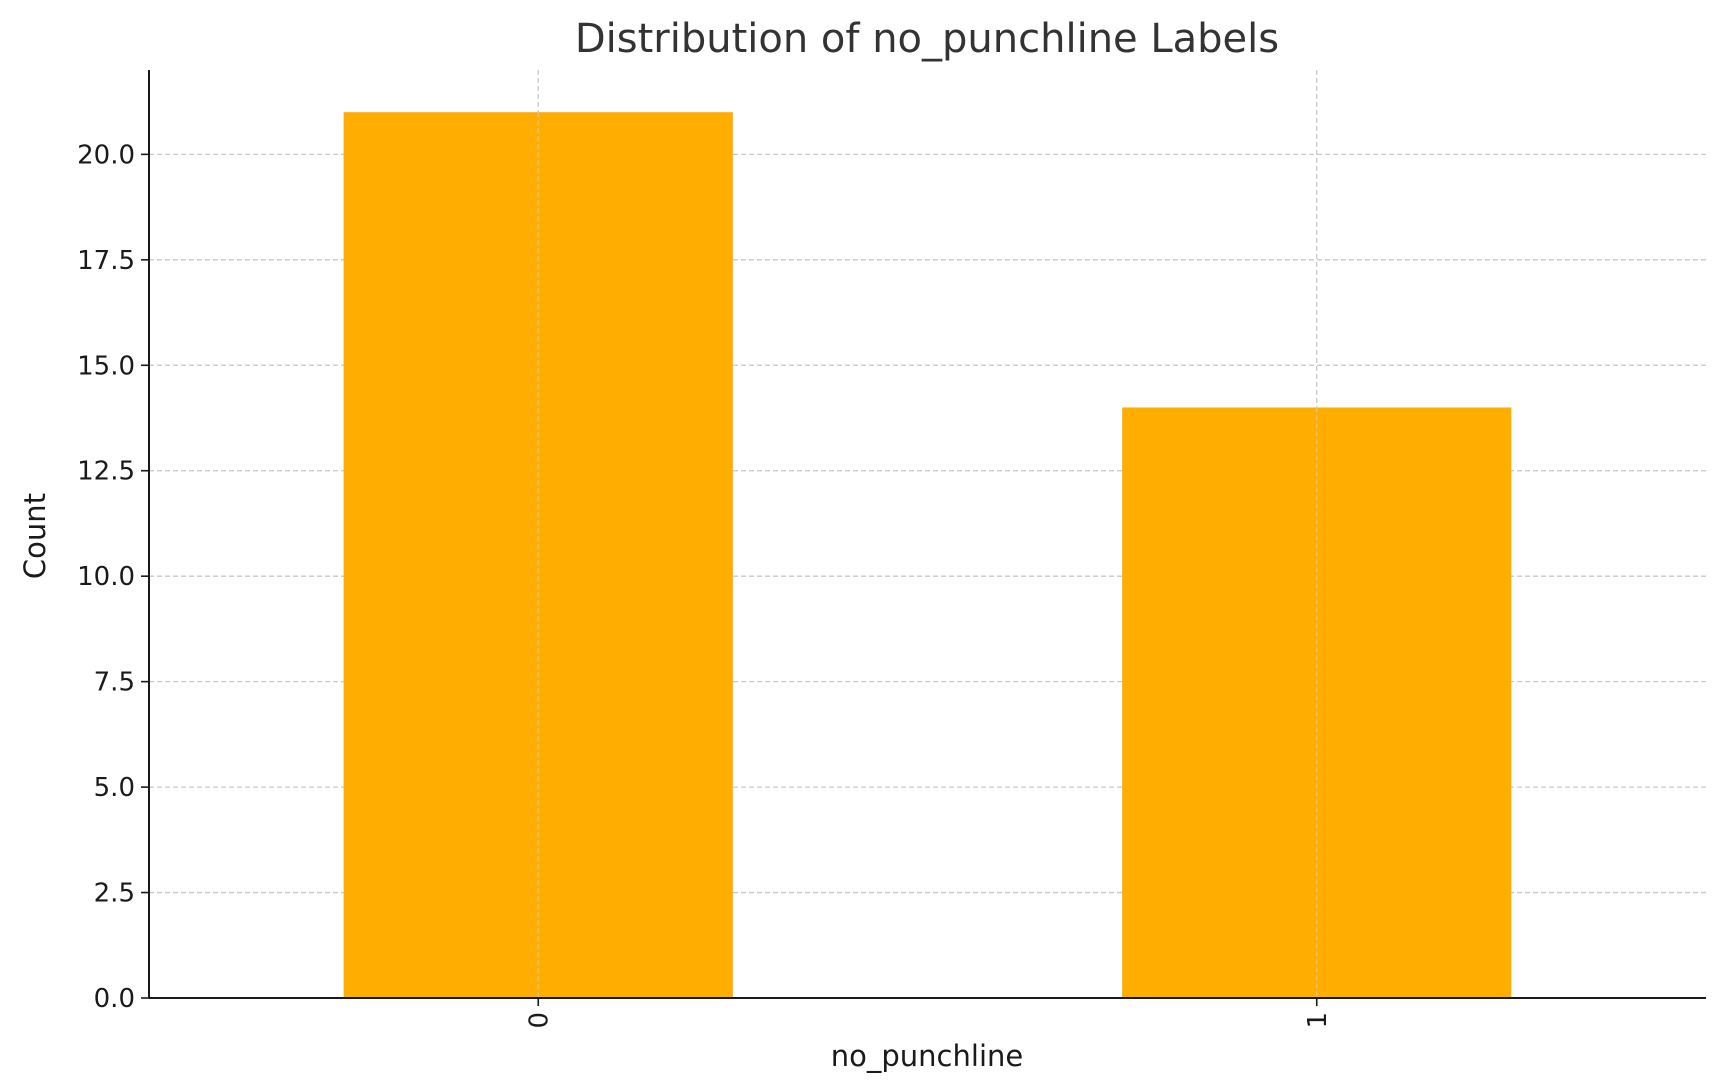 The image size is (1718, 1090). I want to click on y-tick-label: 0.0, so click(114, 999).